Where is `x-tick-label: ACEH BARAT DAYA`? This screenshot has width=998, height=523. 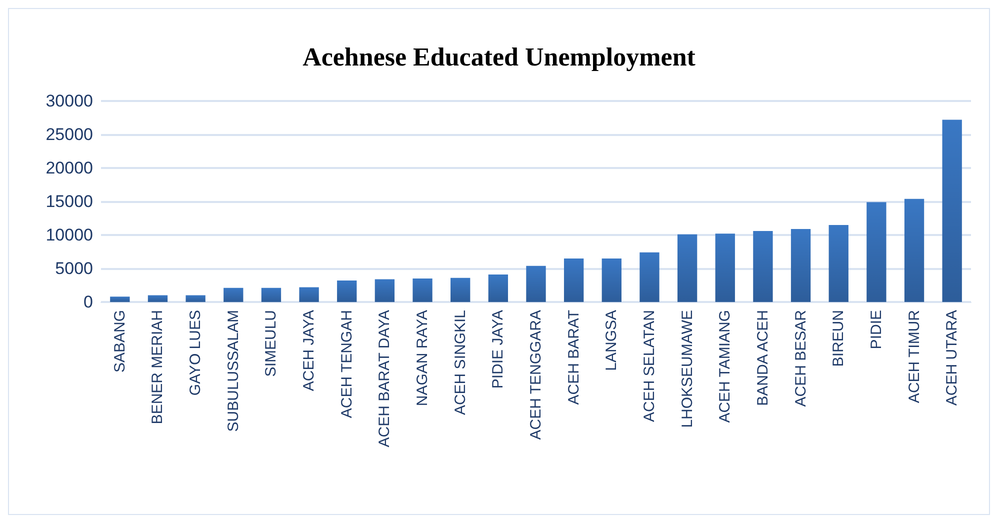
x-tick-label: ACEH BARAT DAYA is located at coordinates (385, 379).